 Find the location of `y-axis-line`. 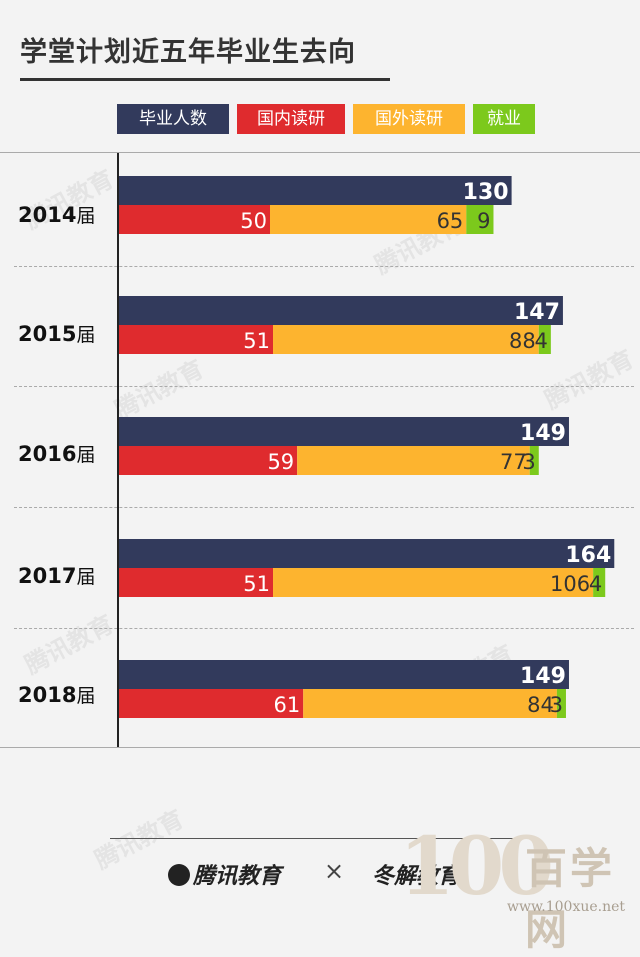

y-axis-line is located at coordinates (118, 450).